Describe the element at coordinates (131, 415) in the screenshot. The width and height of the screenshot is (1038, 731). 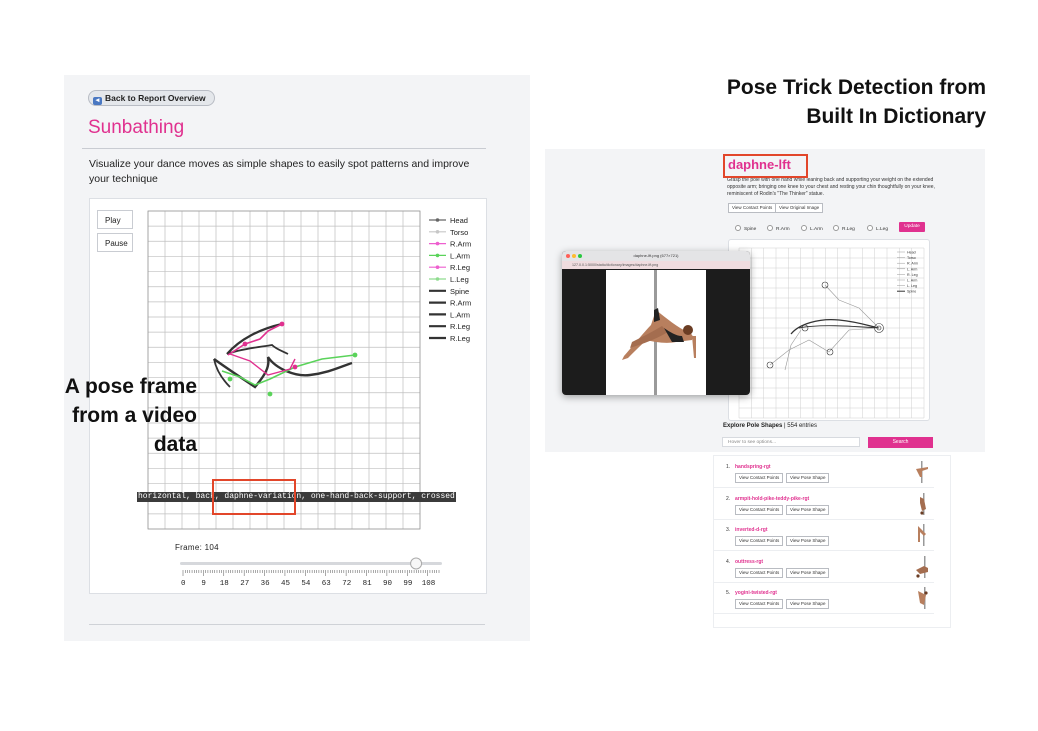
I see `caption-pose-frame: A pose frame from a video data` at that location.